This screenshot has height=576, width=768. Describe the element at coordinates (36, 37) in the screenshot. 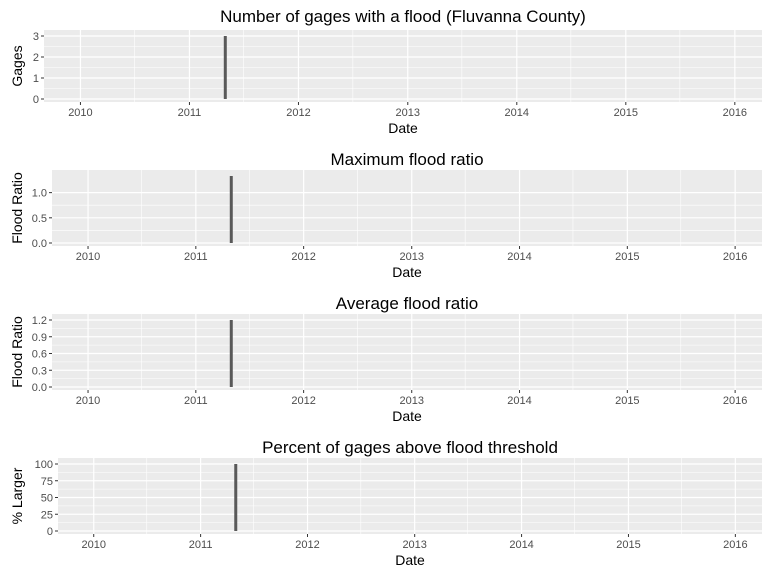

I see `y-tick-label: 3` at that location.